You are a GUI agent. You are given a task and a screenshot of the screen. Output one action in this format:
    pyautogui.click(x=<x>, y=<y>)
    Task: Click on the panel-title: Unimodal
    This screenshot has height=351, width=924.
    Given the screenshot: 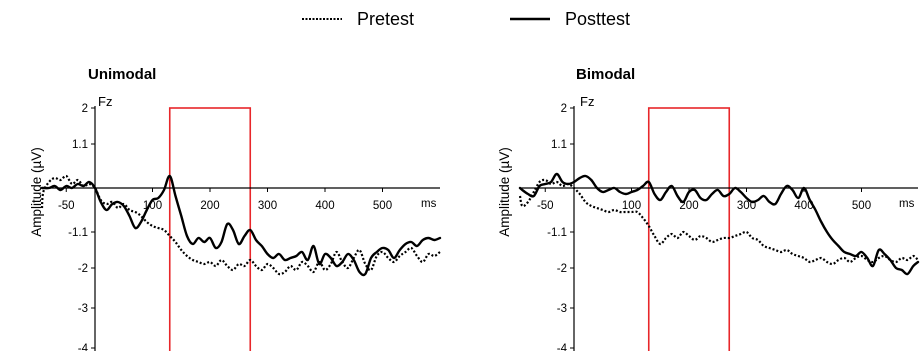 What is the action you would take?
    pyautogui.click(x=122, y=74)
    